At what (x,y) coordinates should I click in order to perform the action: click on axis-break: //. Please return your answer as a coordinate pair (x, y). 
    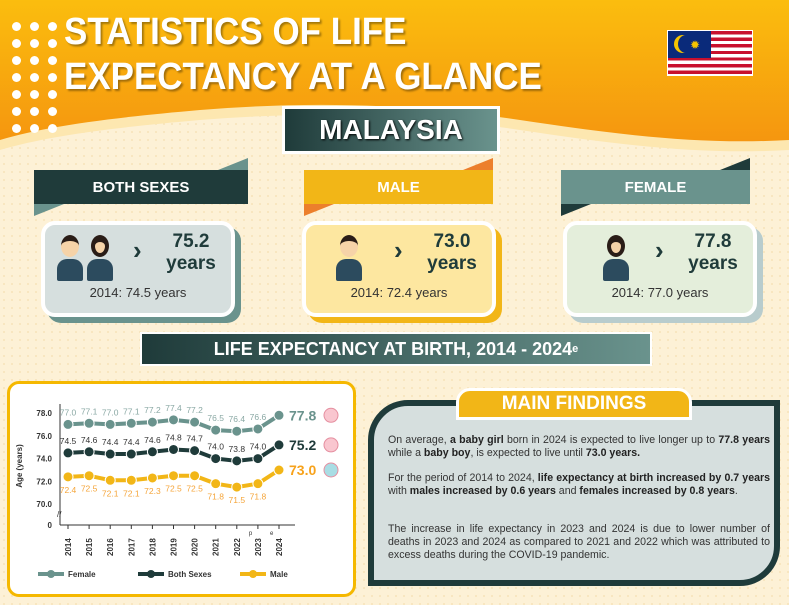
    Looking at the image, I should click on (59, 514).